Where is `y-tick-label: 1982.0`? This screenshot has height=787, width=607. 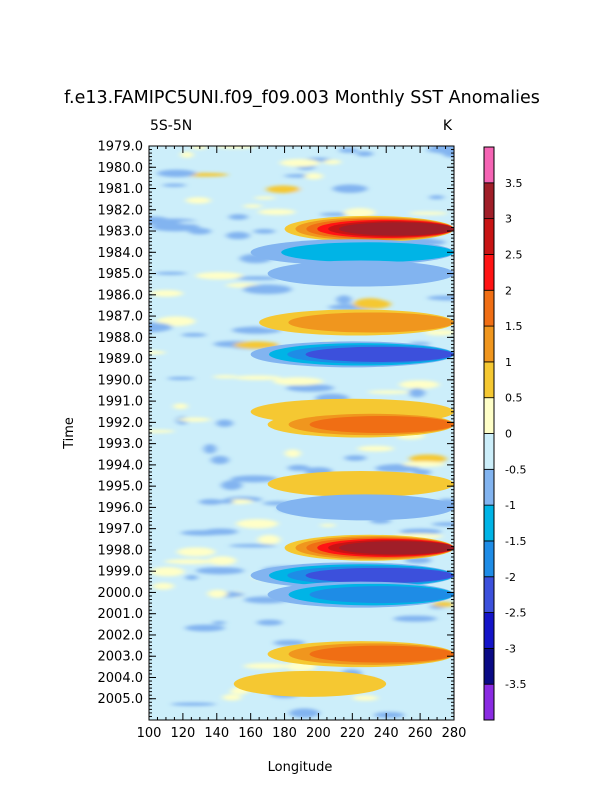 y-tick-label: 1982.0 is located at coordinates (121, 210).